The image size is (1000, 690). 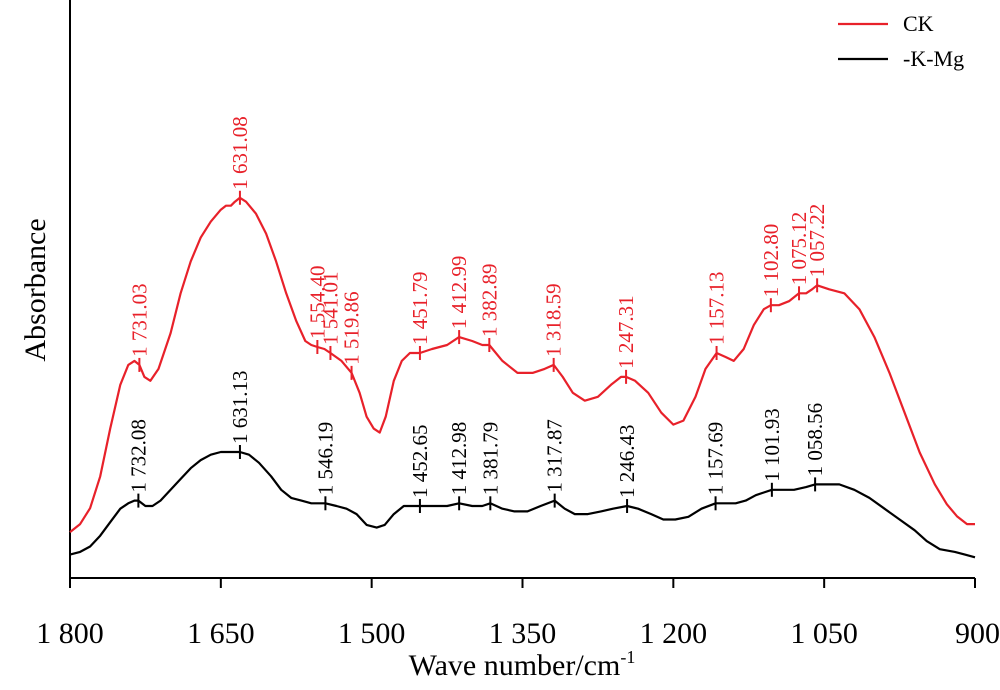 I want to click on peak-label: 1 318.59, so click(x=554, y=320).